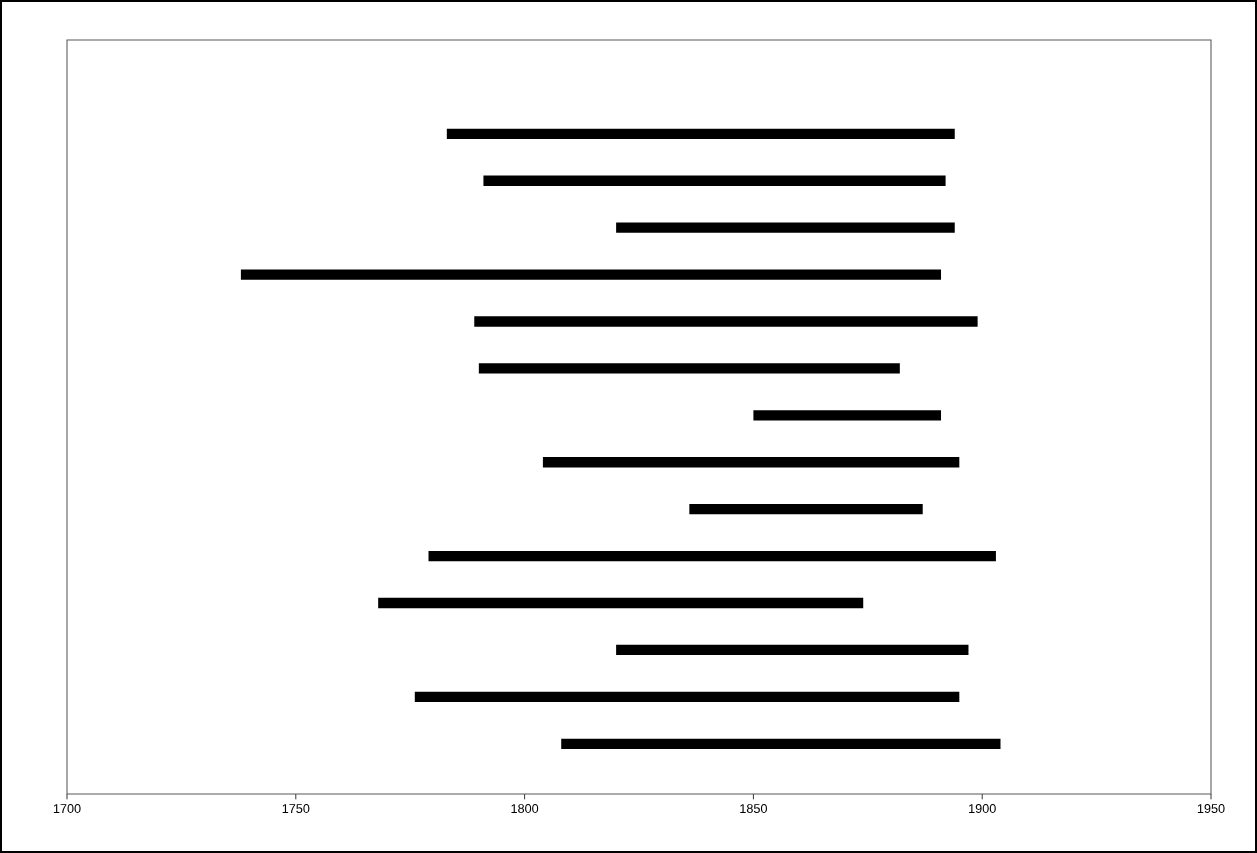 The width and height of the screenshot is (1257, 853). I want to click on x-tick-label: 1800, so click(525, 809).